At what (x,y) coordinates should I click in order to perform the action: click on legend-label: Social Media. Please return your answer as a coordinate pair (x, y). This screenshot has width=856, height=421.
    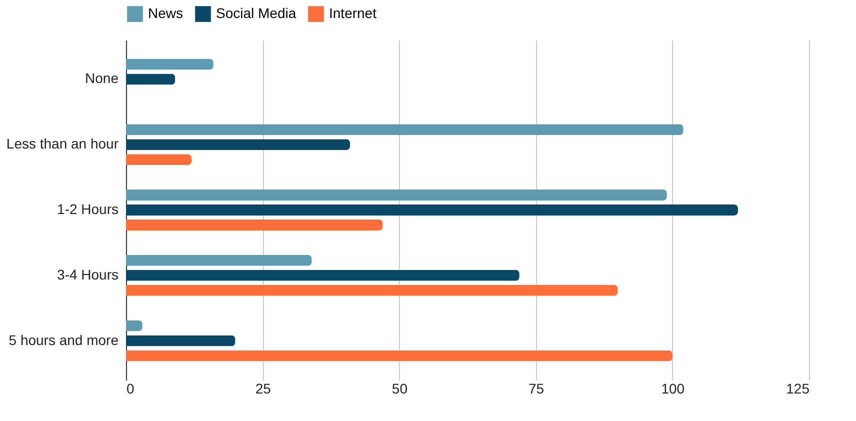
    Looking at the image, I should click on (256, 13).